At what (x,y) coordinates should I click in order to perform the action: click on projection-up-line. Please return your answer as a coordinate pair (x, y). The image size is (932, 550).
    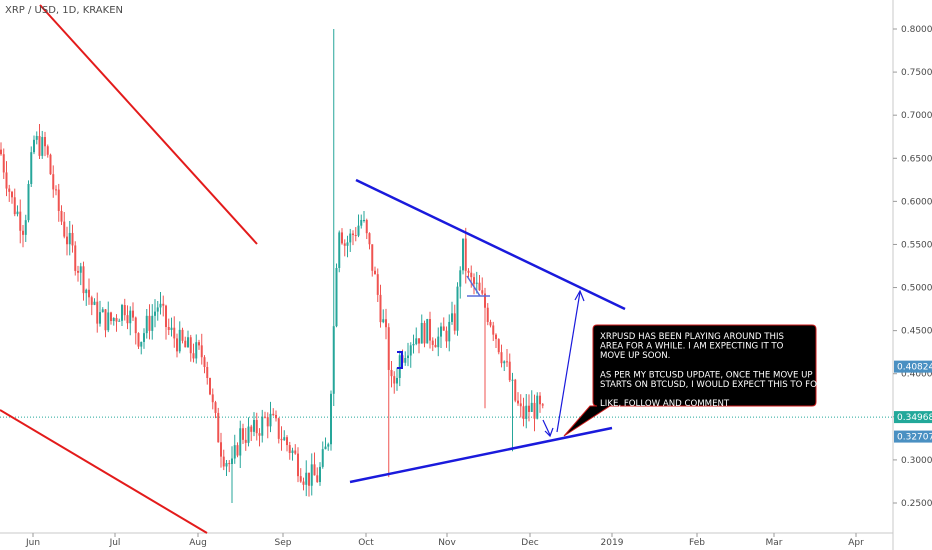
    Looking at the image, I should click on (568, 362).